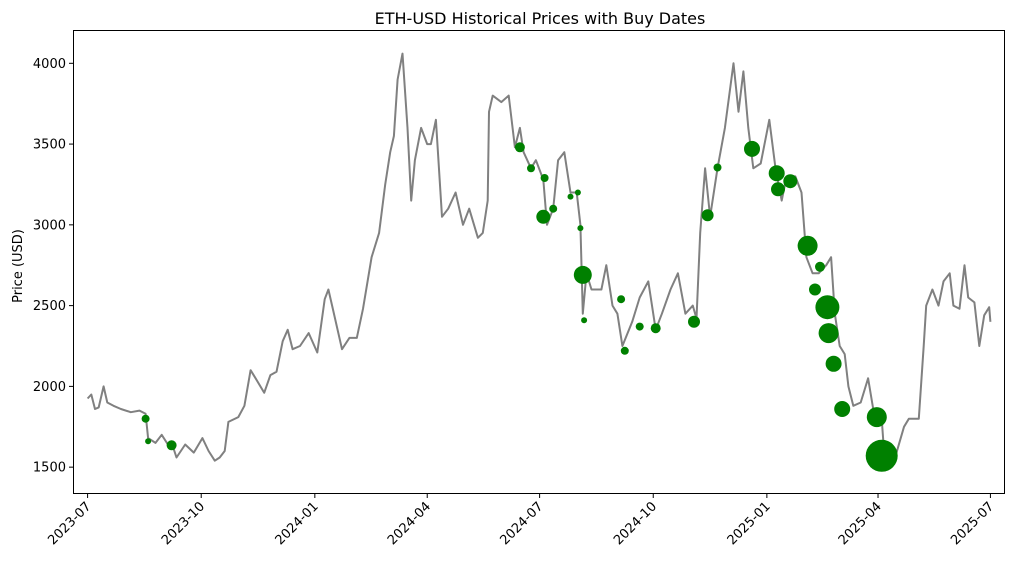 This screenshot has width=1014, height=564. I want to click on y-tick-label: 1500, so click(49, 468).